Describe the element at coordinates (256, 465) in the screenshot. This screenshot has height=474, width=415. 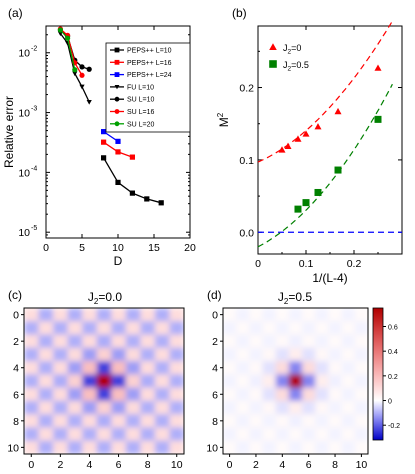
I see `x-tick-label: 2` at that location.